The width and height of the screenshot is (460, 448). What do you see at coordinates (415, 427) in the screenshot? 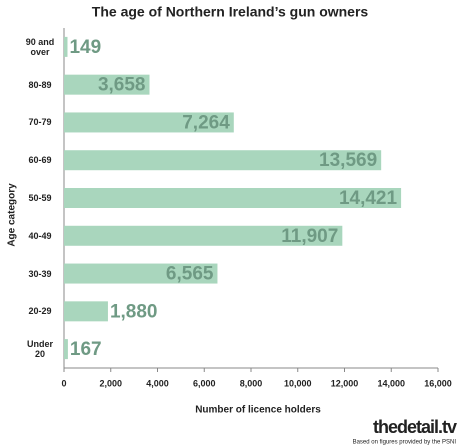
I see `logo: thedetail.tv` at bounding box center [415, 427].